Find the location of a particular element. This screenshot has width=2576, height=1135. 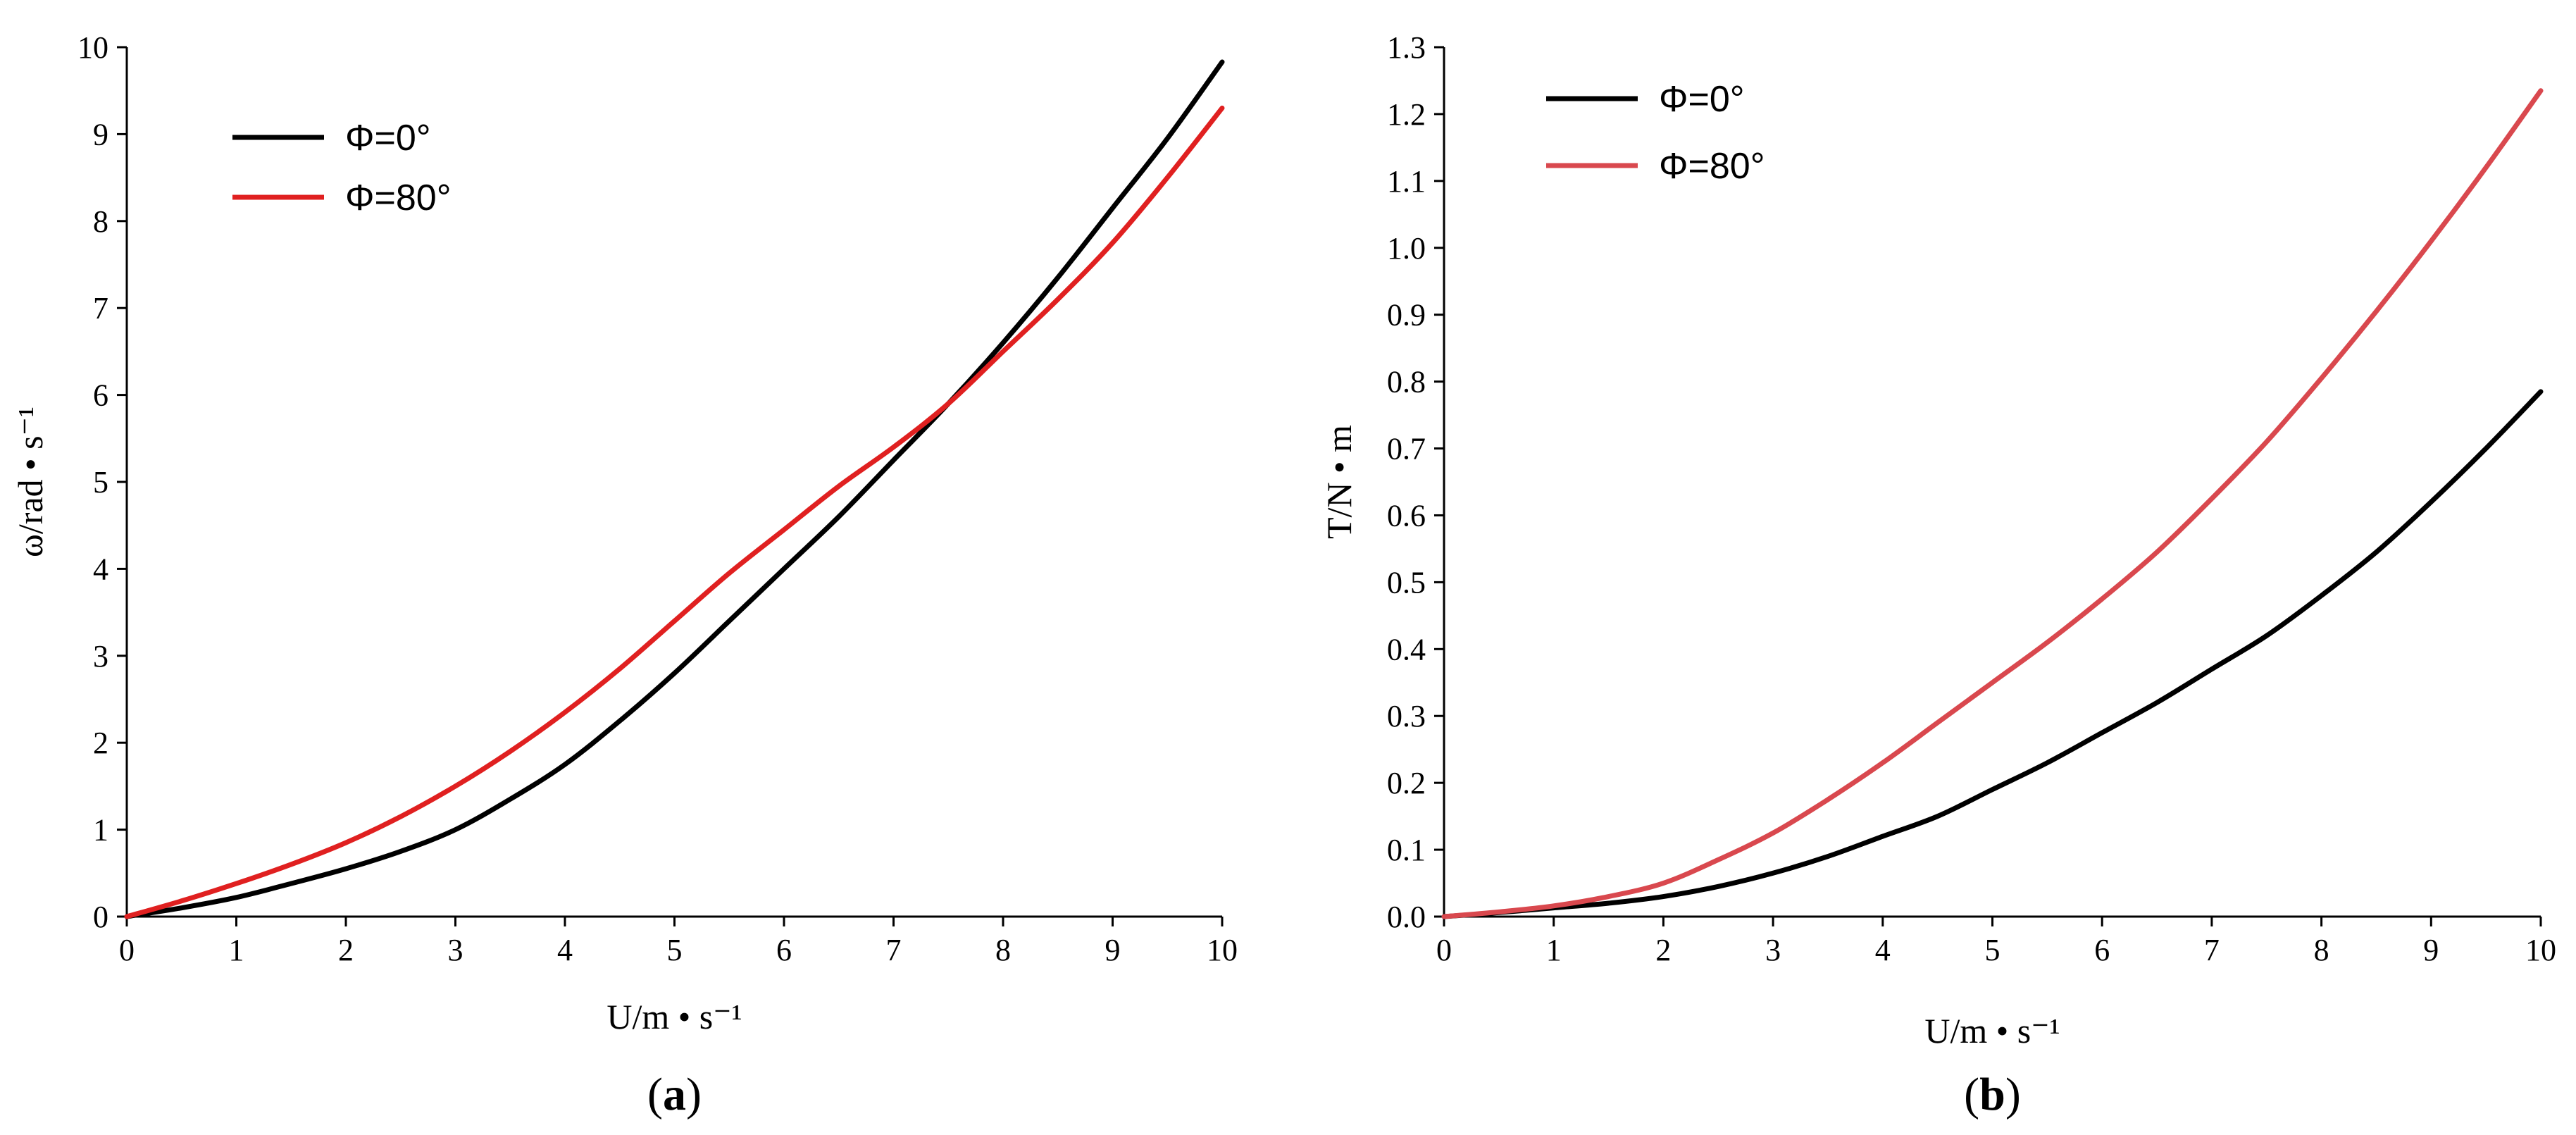

y-tick-label: 0.9 is located at coordinates (1406, 315).